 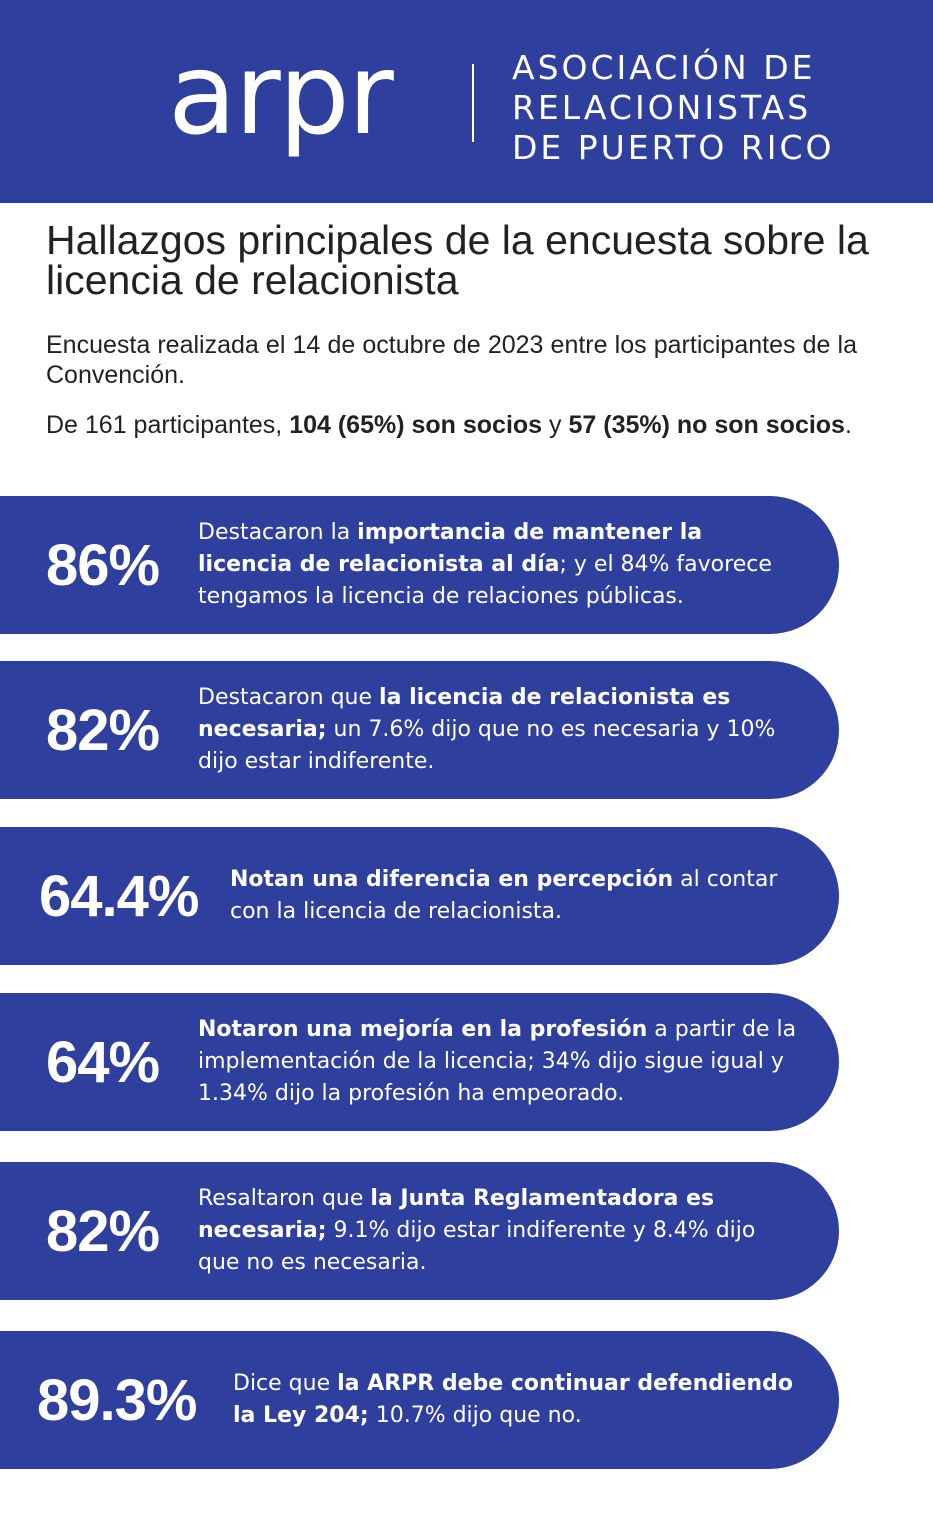 What do you see at coordinates (452, 879) in the screenshot?
I see `finding-highlight: Notan una diferencia en percepción` at bounding box center [452, 879].